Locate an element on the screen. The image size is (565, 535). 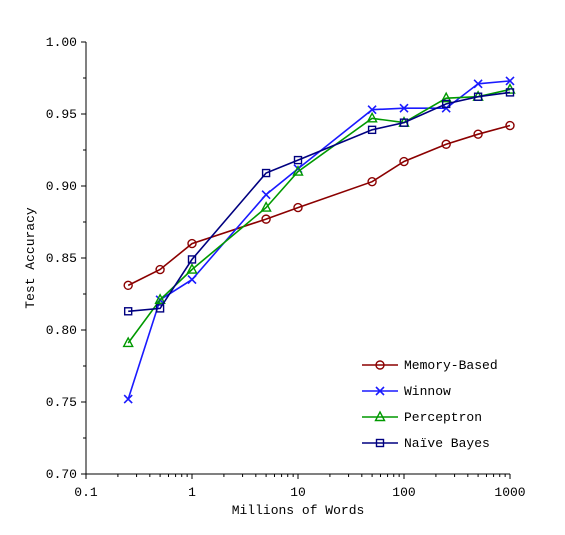
y-tick-label: 0.70 is located at coordinates (61, 474).